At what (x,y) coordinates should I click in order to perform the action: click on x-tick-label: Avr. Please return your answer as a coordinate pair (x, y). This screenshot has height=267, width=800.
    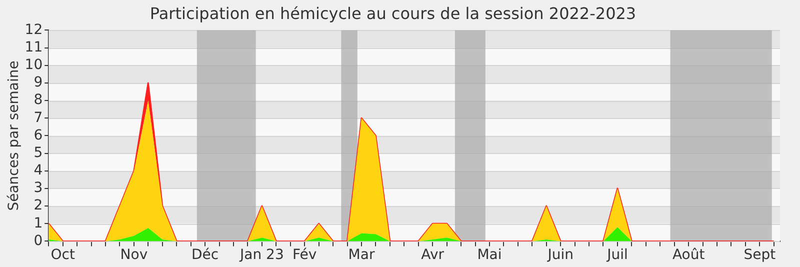
    Looking at the image, I should click on (432, 255).